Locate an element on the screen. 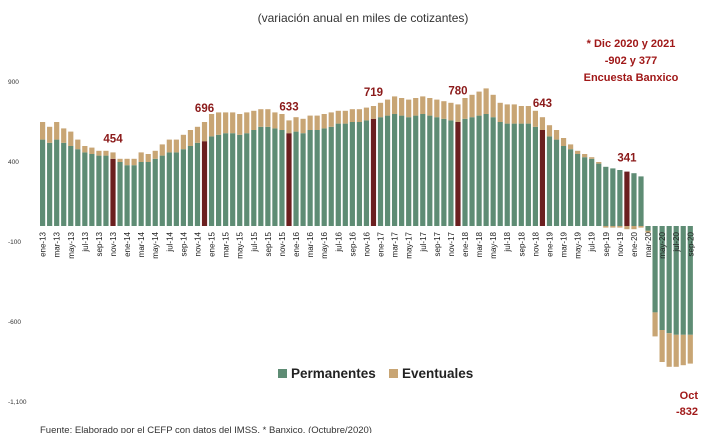 The image size is (708, 433). x-tick-label: nov-16 is located at coordinates (366, 243).